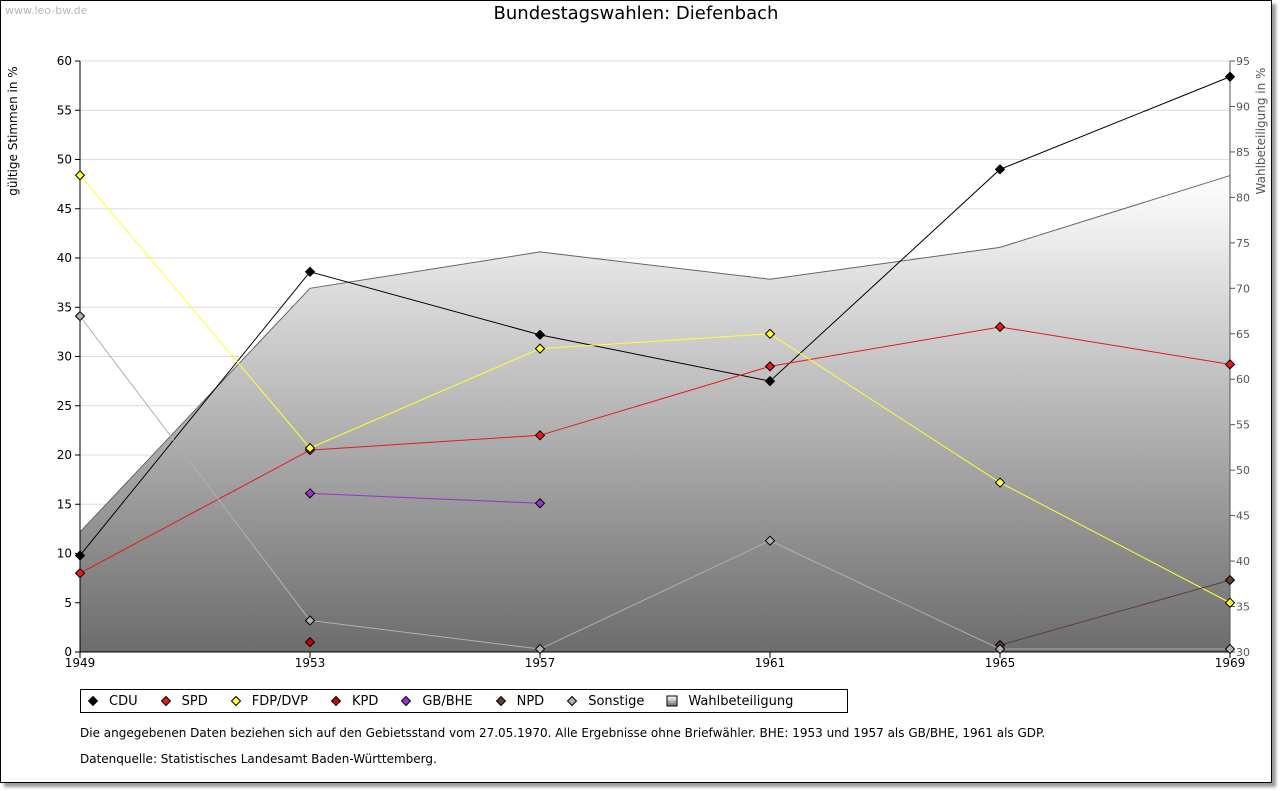 The width and height of the screenshot is (1280, 791). What do you see at coordinates (770, 663) in the screenshot?
I see `x-tick-label: 1961` at bounding box center [770, 663].